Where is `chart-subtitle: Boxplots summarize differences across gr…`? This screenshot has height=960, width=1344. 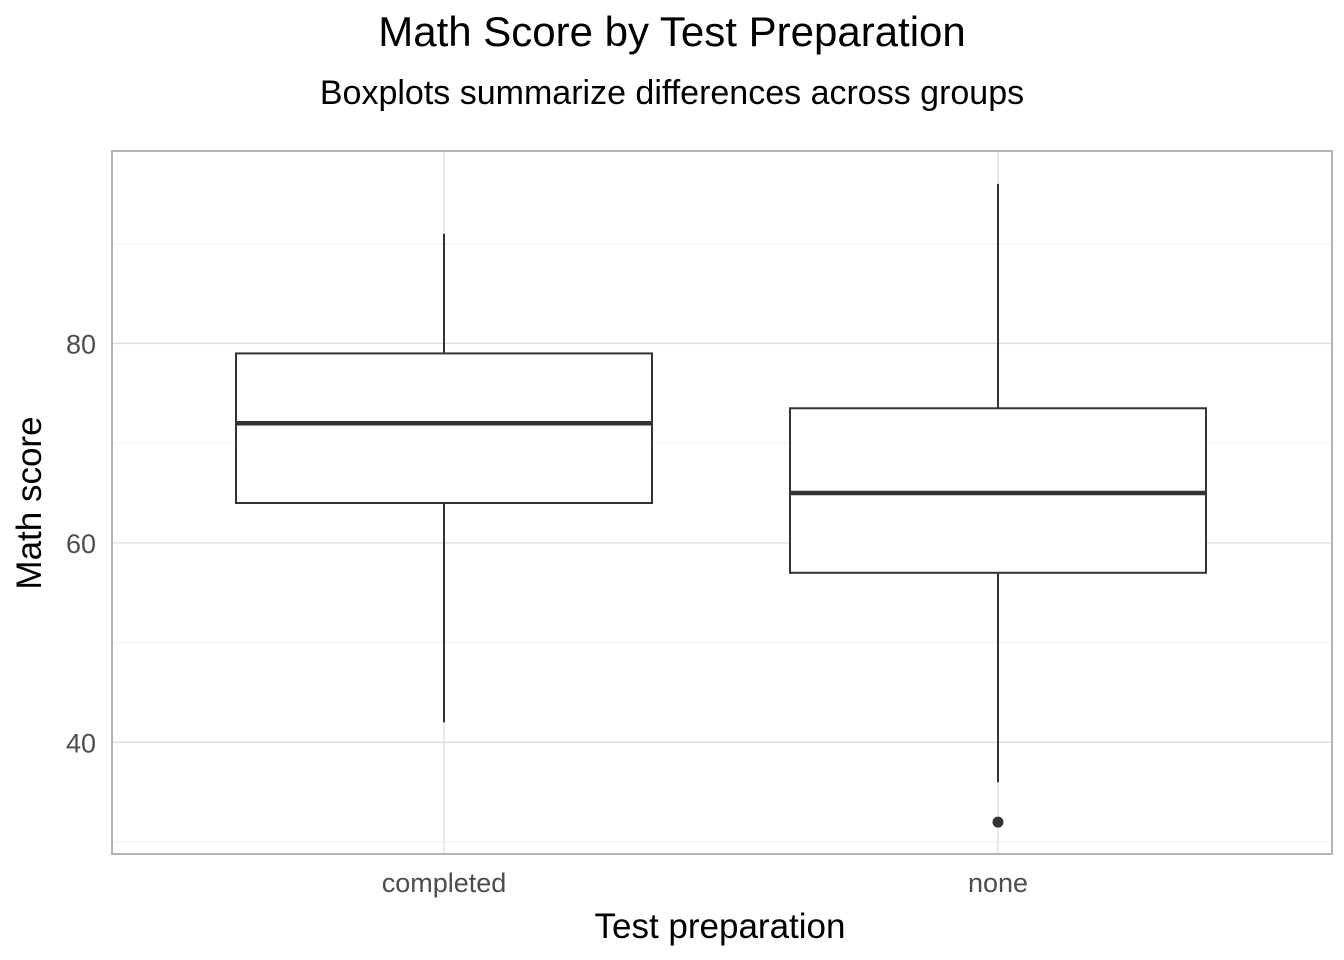
chart-subtitle: Boxplots summarize differences across gr… is located at coordinates (672, 93).